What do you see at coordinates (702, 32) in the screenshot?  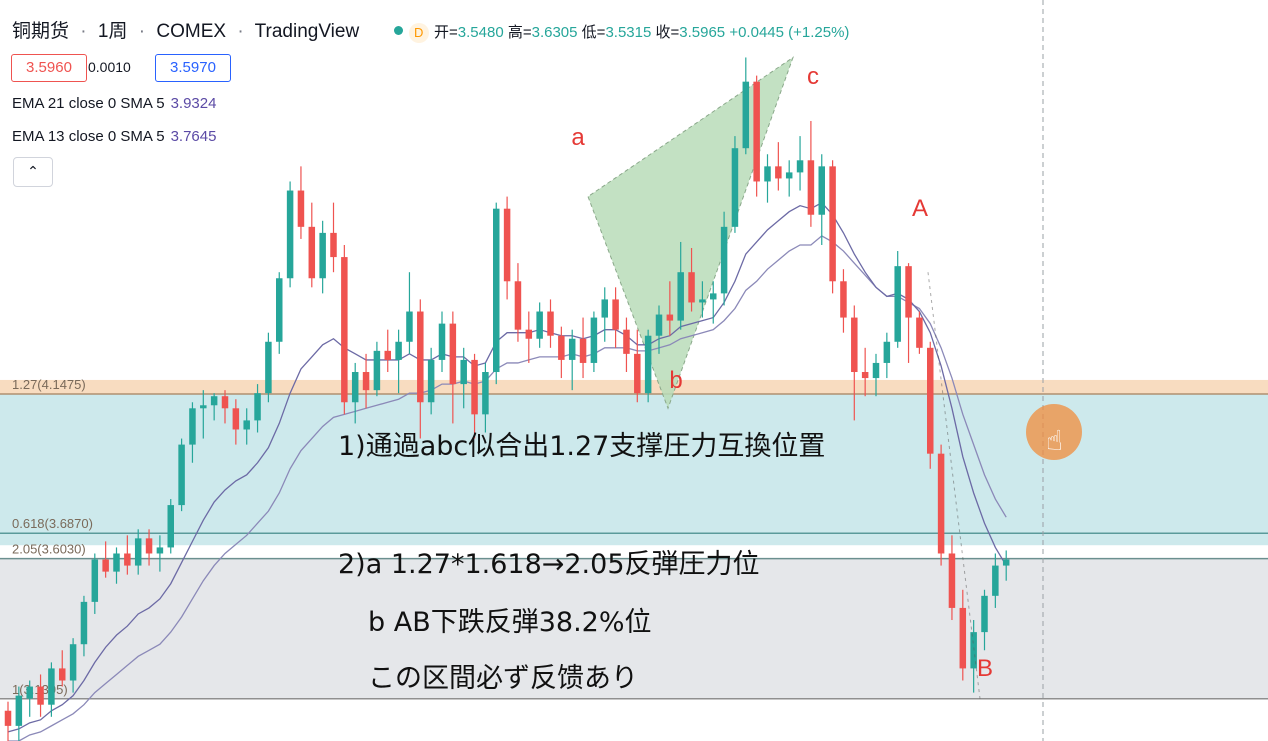 I see `close-value: 3.5965` at bounding box center [702, 32].